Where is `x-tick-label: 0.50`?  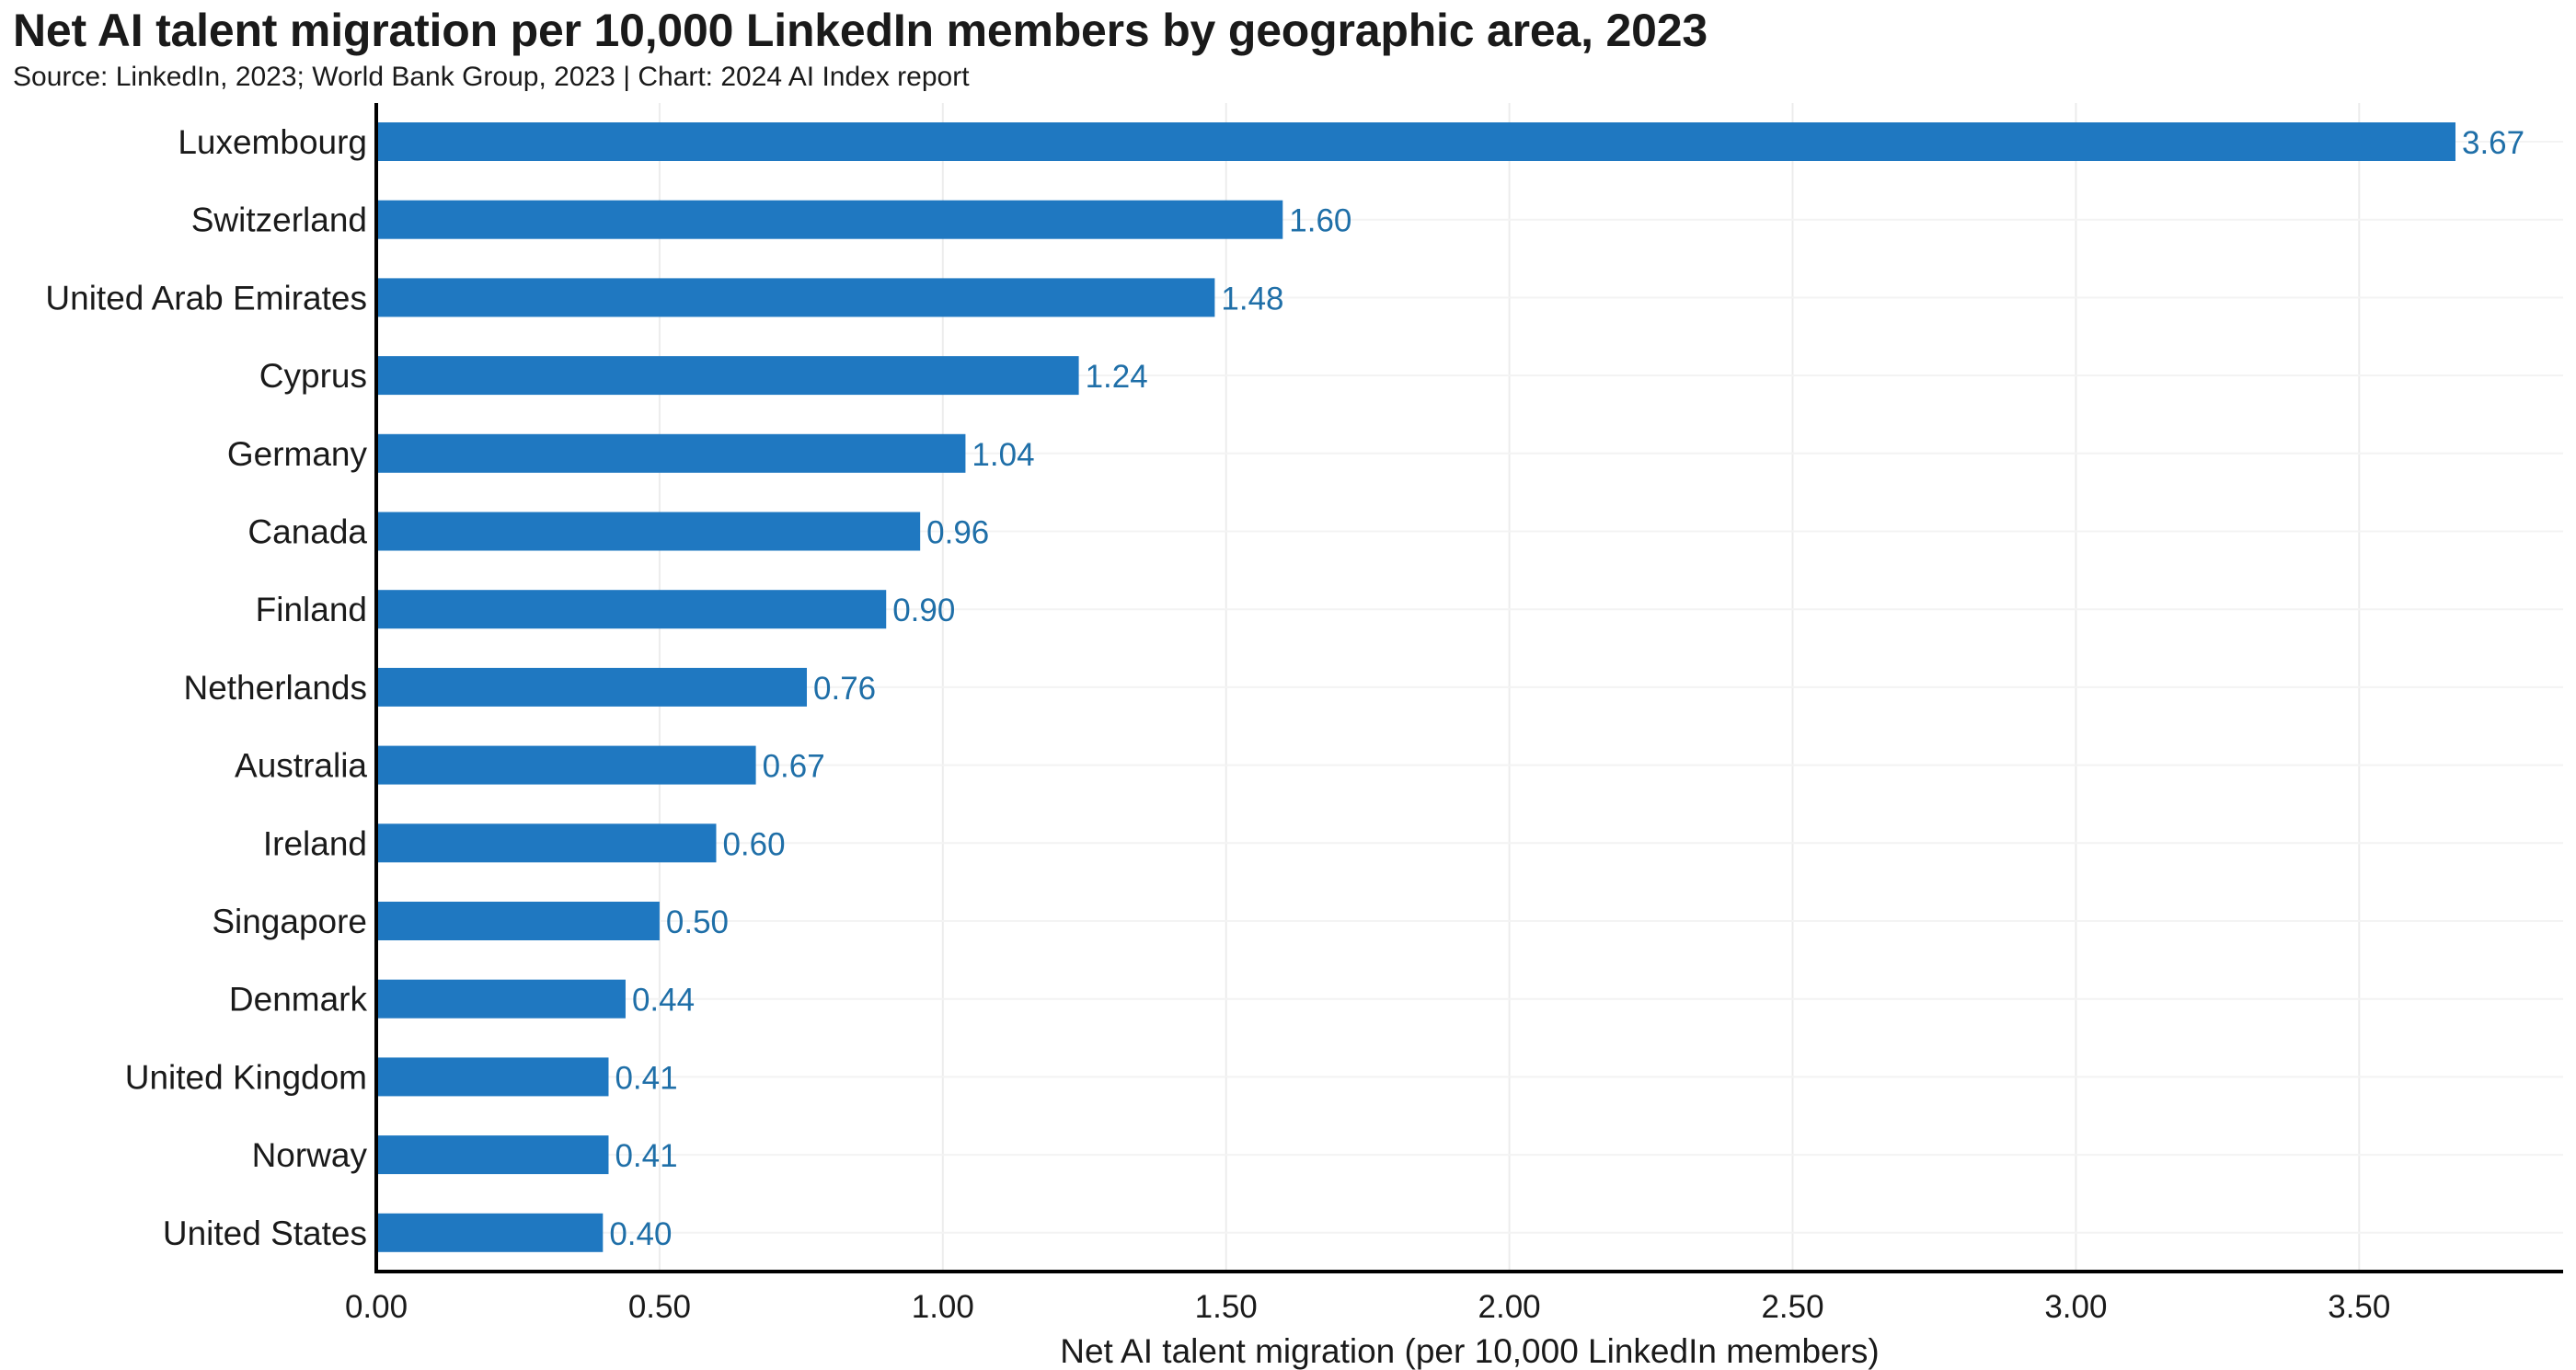
x-tick-label: 0.50 is located at coordinates (659, 1307).